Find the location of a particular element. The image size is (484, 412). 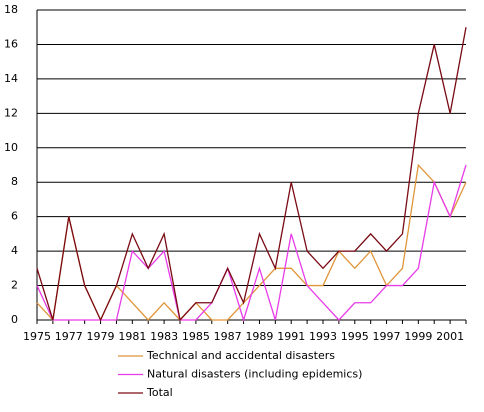

y-tick-label: 14 is located at coordinates (11, 78).